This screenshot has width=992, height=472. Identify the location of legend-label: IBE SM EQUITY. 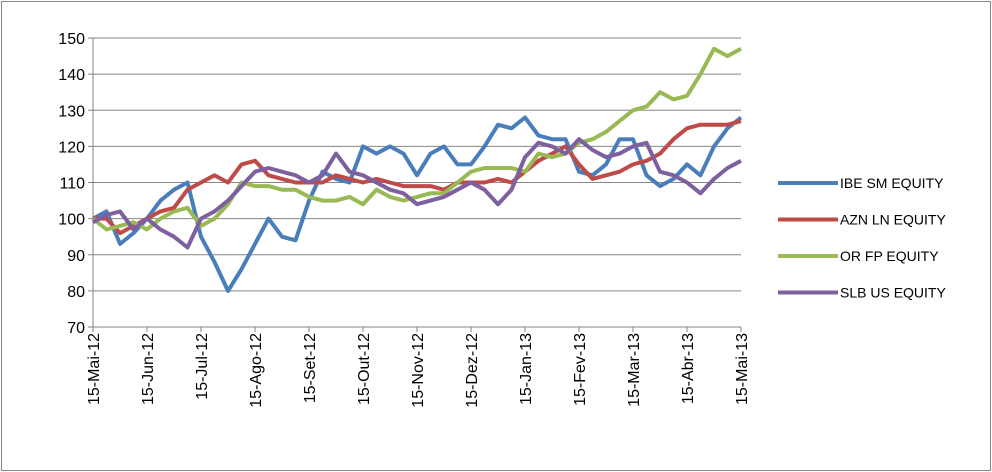
(892, 183).